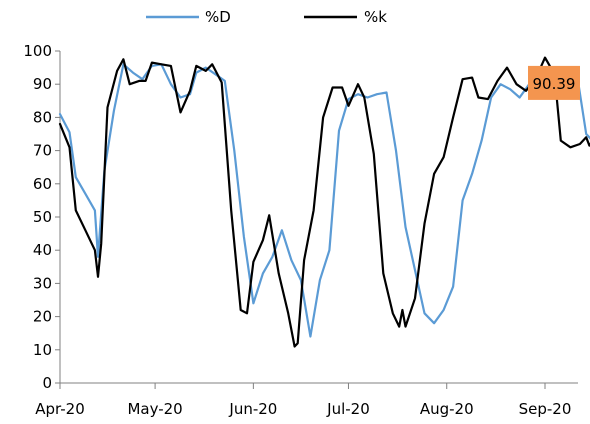 The image size is (590, 424). Describe the element at coordinates (218, 17) in the screenshot. I see `legend-label: %D` at that location.